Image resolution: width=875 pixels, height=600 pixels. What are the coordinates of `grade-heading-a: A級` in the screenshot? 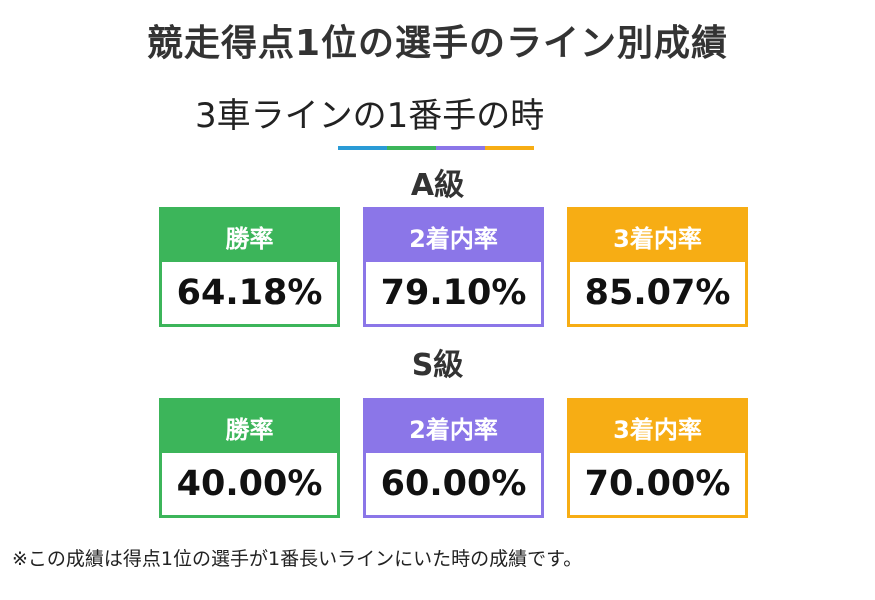 It's located at (437, 185).